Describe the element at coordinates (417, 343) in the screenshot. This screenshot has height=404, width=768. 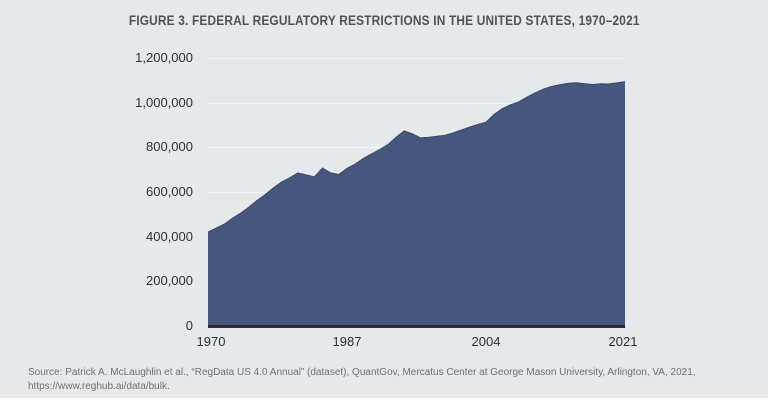
I see `x-axis: 1970 1987 2004 2021` at that location.